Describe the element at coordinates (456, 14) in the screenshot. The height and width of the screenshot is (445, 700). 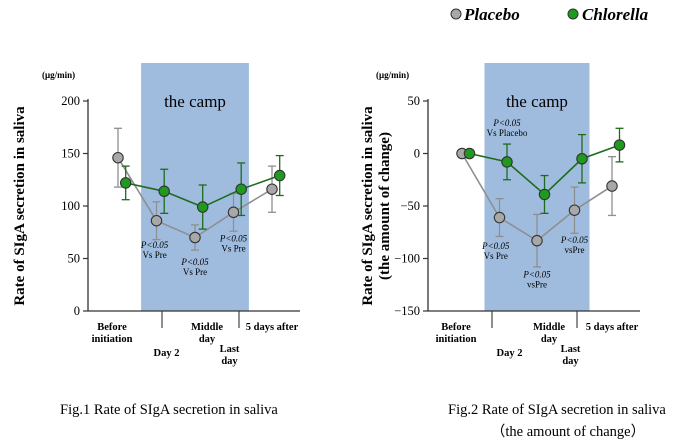
I see `legend-placebo-marker` at that location.